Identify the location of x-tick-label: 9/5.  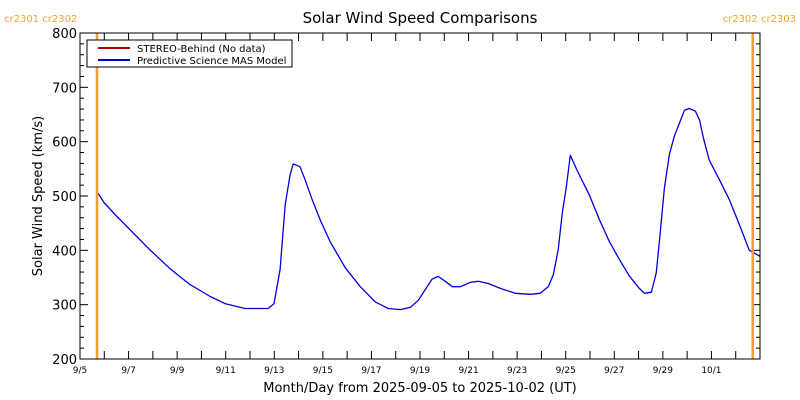
(80, 371).